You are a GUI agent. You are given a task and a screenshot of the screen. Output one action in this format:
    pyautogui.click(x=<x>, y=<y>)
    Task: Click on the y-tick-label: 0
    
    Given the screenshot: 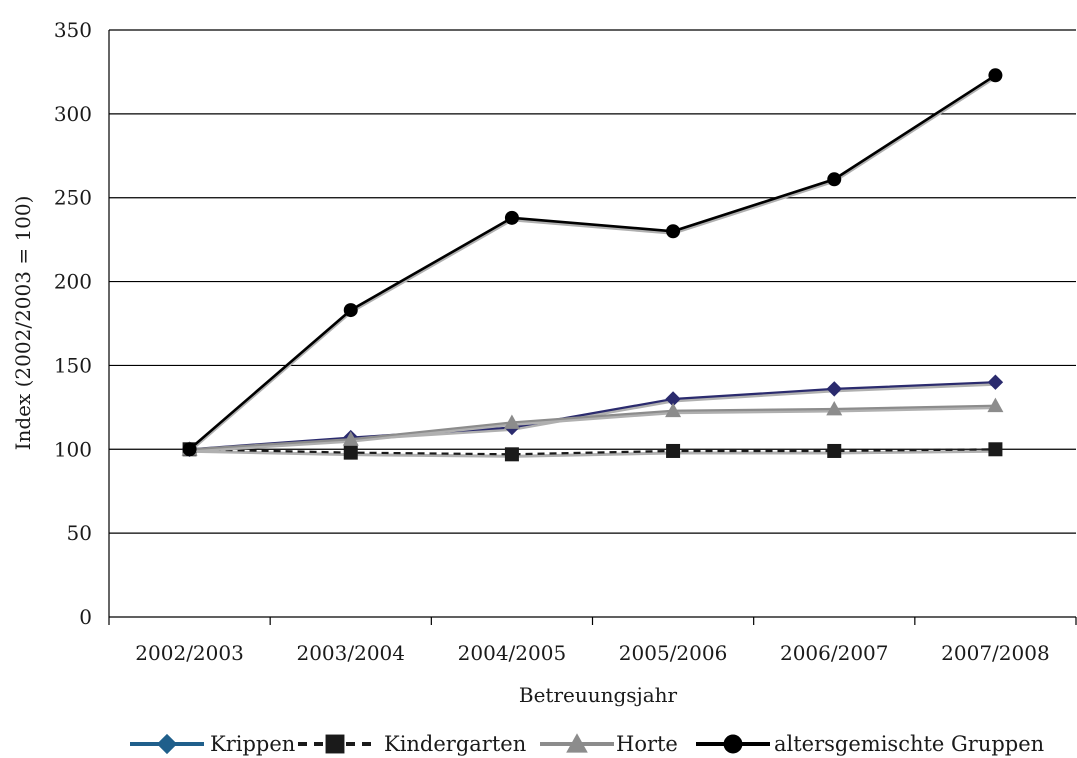 What is the action you would take?
    pyautogui.click(x=85, y=617)
    